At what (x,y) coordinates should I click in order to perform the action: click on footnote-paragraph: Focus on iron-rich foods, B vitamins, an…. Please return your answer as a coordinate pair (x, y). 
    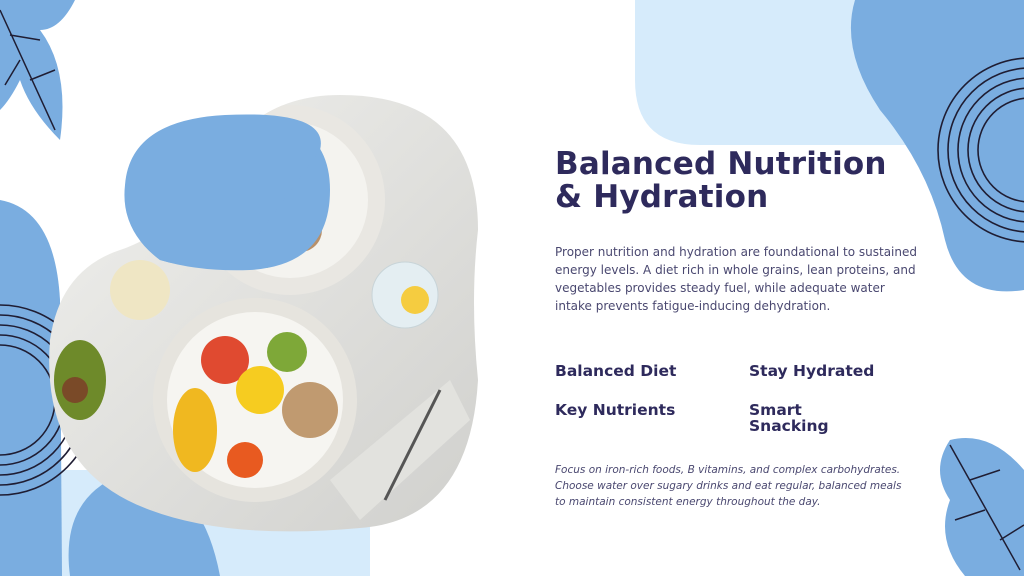
    Looking at the image, I should click on (728, 486).